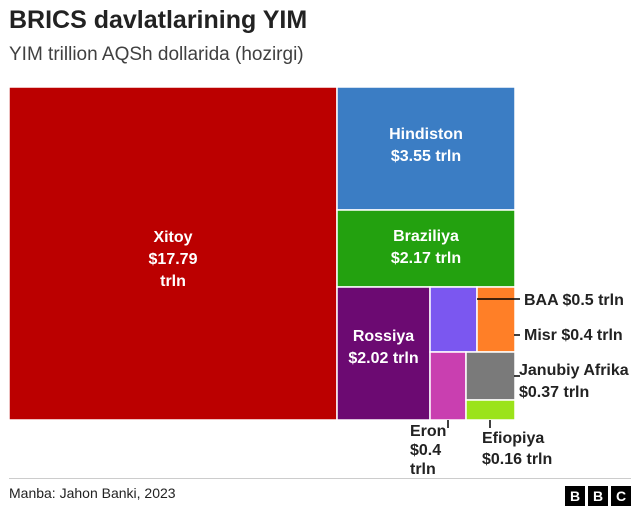  What do you see at coordinates (383, 336) in the screenshot?
I see `label-rossiya-line-1: Rossiya` at bounding box center [383, 336].